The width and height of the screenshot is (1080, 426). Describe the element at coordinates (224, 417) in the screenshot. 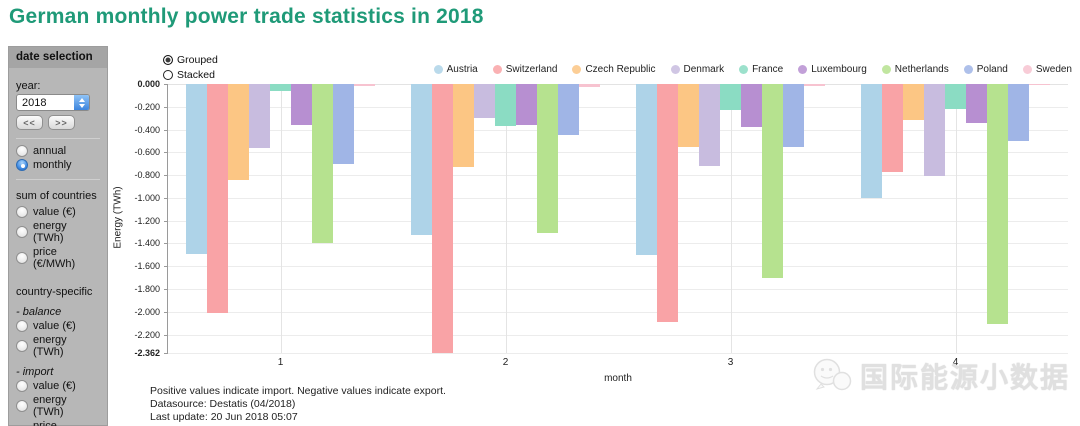

I see `footnote-last-update: Last update: 20 Jun 2018 05:07` at that location.